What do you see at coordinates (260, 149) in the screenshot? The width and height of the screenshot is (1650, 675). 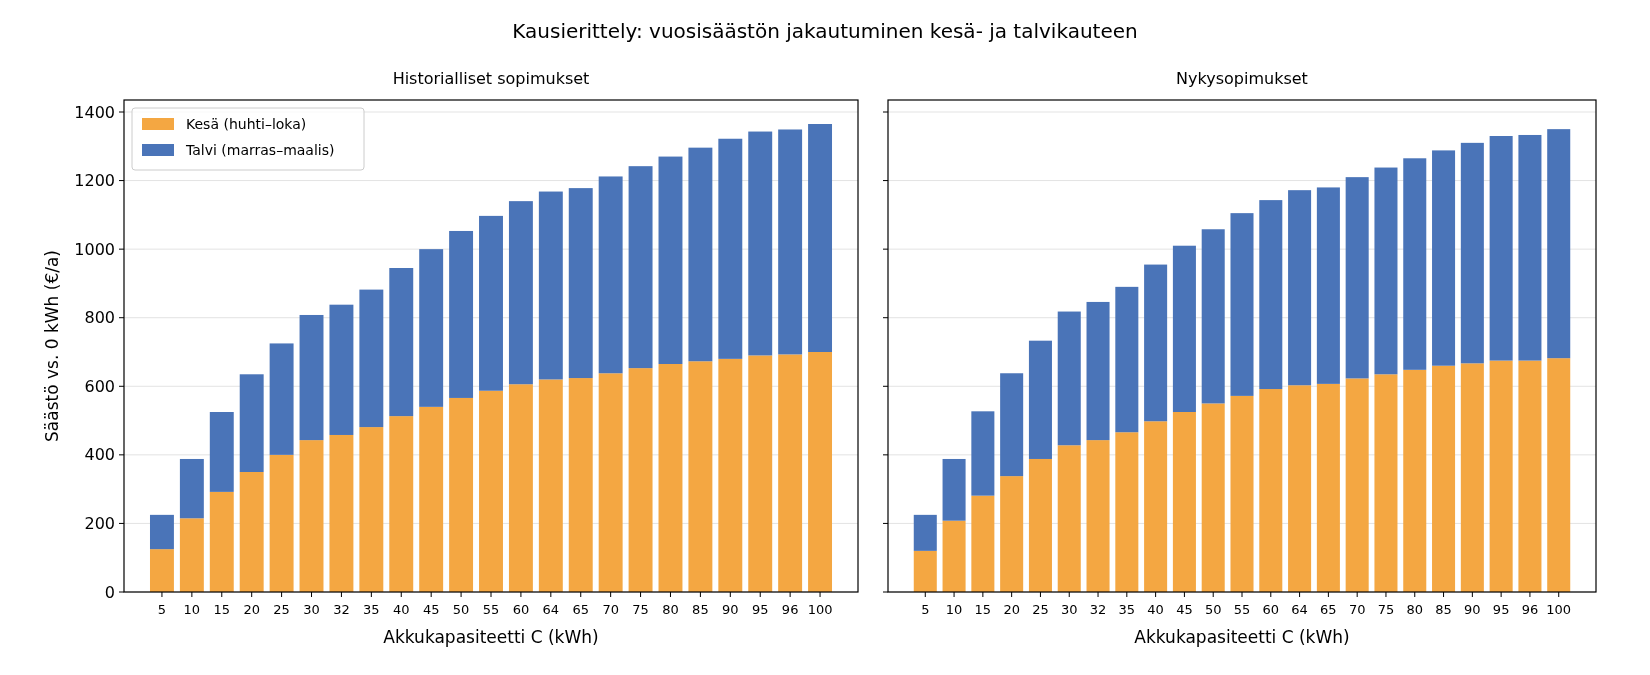 I see `legend-label: Talvi (marras–maalis)` at bounding box center [260, 149].